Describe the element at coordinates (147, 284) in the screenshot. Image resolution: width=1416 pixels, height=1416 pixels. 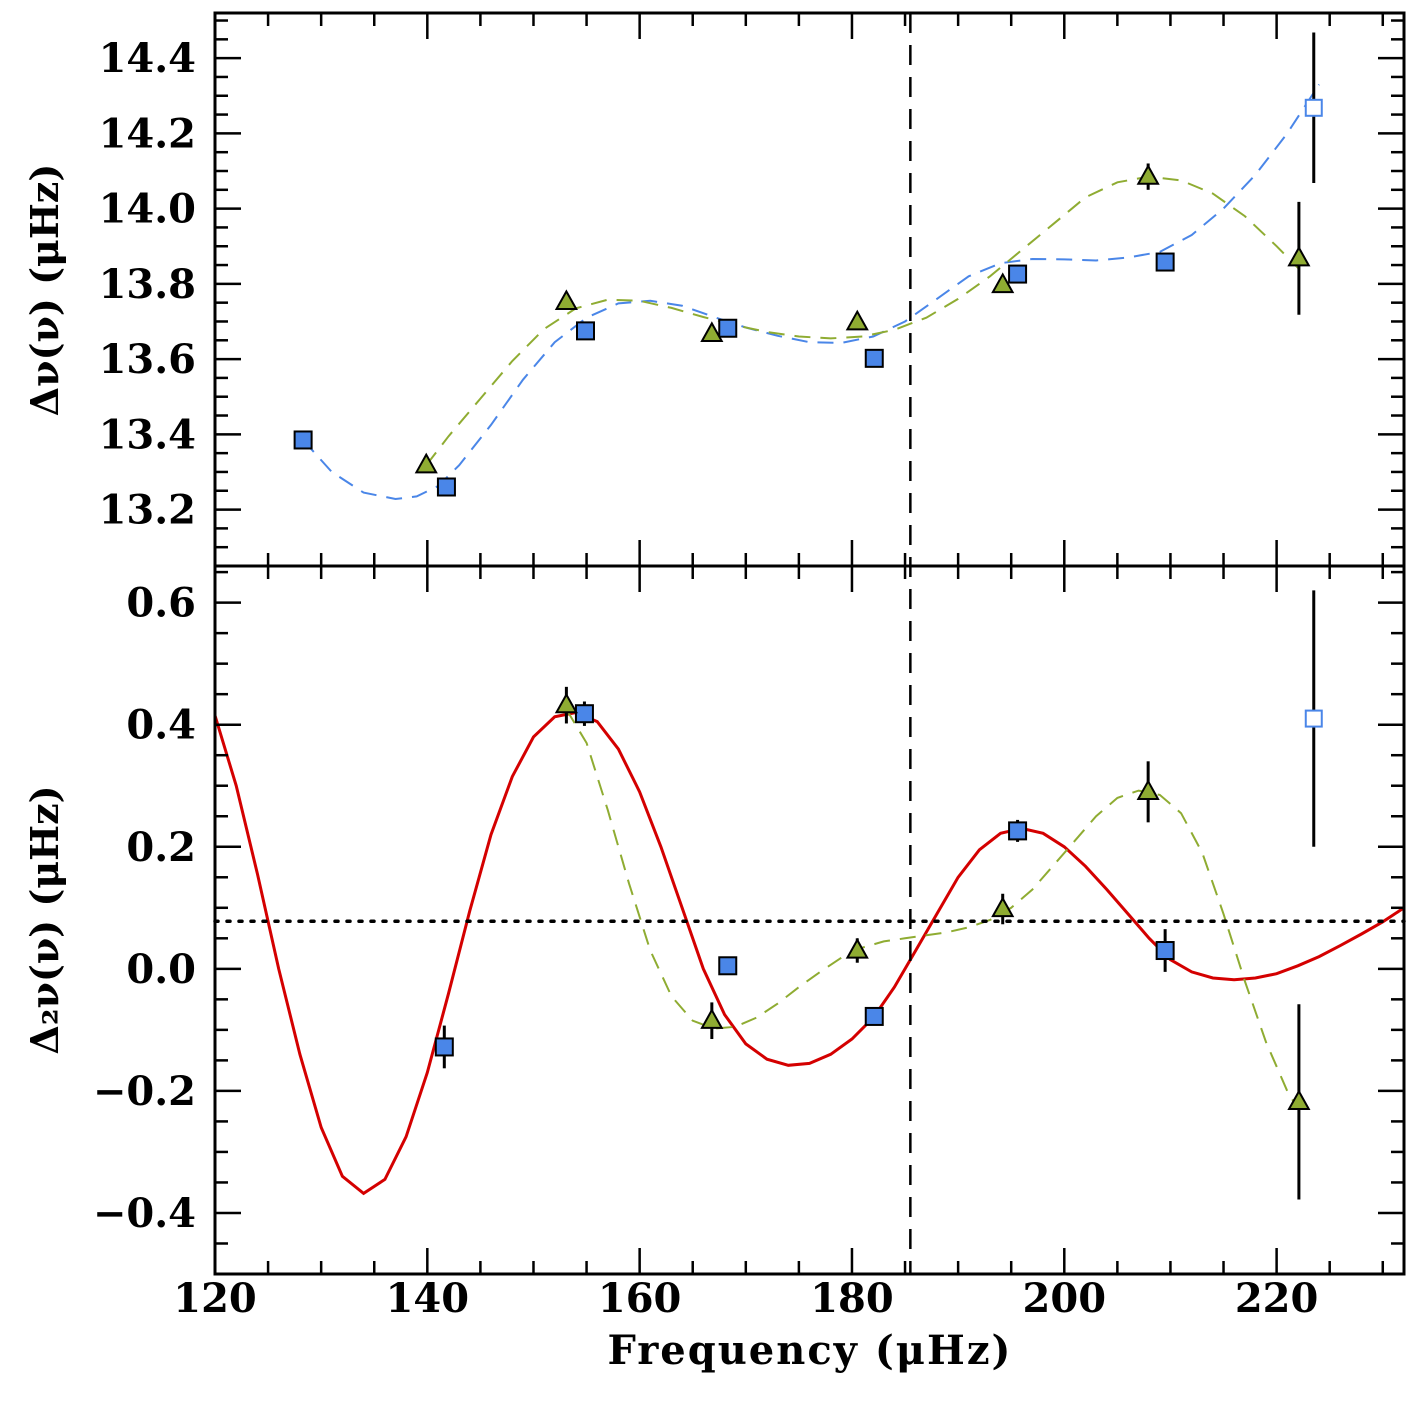
I see `top-y-tick-label: 13.8` at that location.